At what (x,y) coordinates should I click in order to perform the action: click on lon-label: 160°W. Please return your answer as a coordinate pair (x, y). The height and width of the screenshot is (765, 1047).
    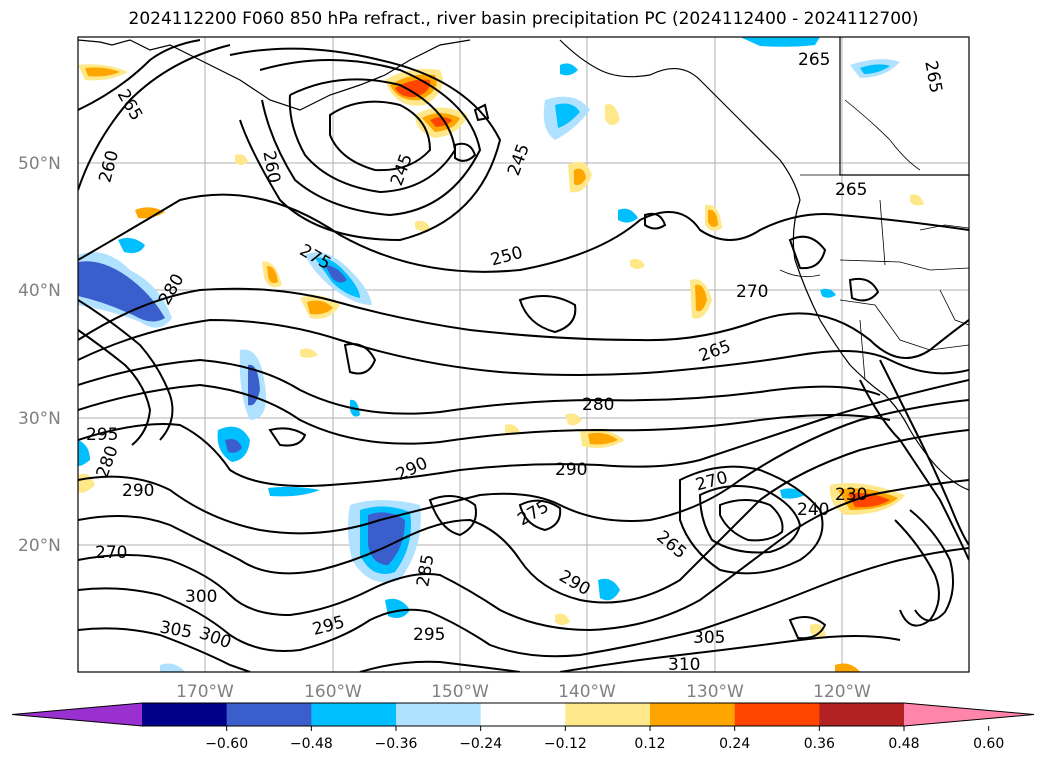
    Looking at the image, I should click on (333, 692).